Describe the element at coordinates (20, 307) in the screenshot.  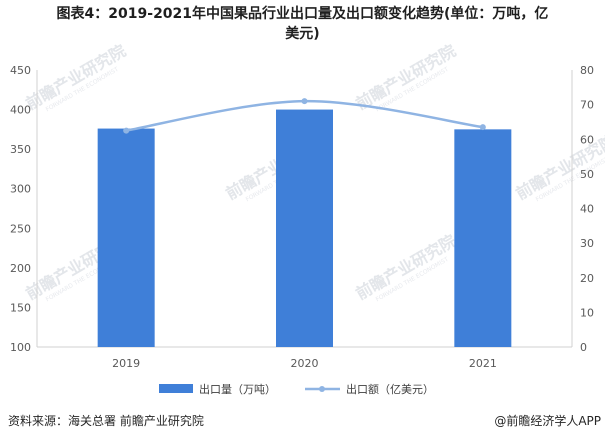
I see `y-left-tick-label: 150` at that location.